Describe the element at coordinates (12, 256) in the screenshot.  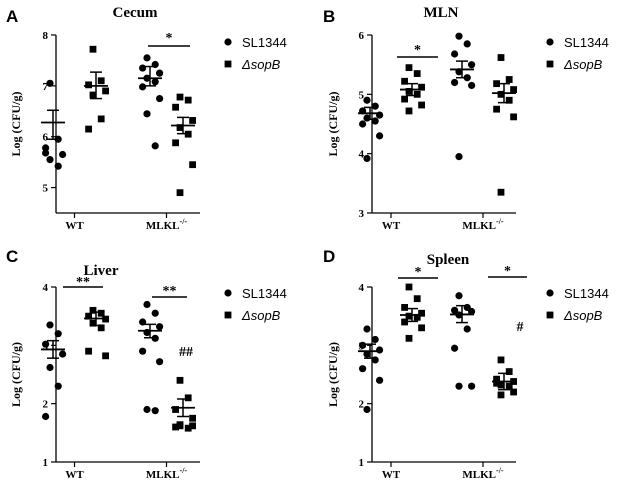
I see `panel-letter: C` at that location.